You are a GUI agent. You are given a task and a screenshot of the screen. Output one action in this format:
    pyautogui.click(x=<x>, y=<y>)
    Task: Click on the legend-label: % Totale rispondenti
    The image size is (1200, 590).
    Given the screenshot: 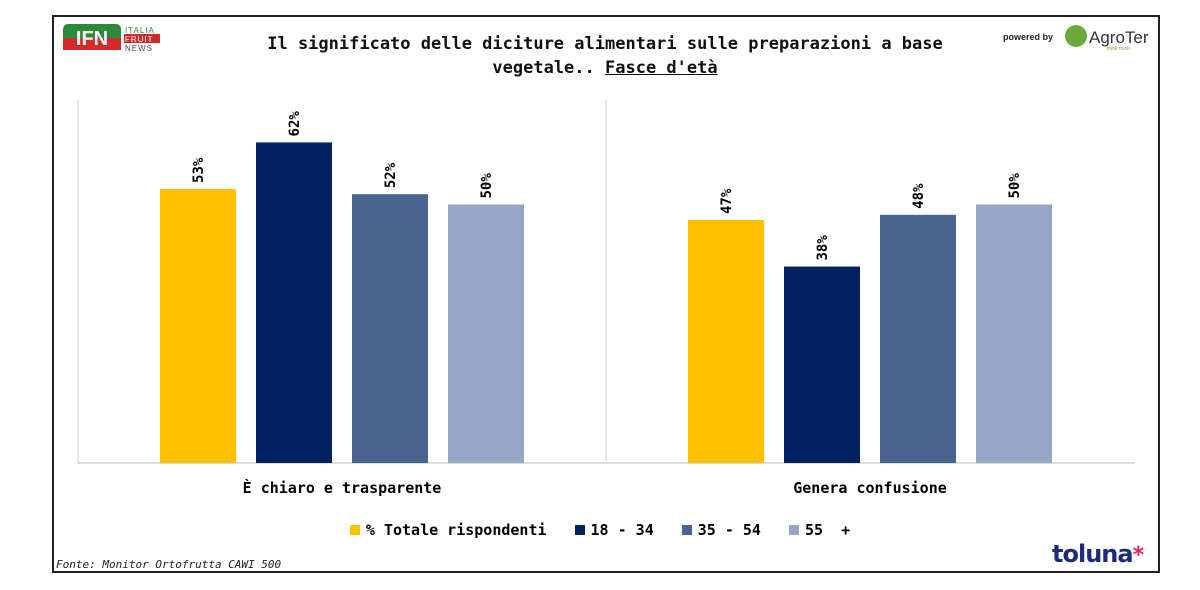 What is the action you would take?
    pyautogui.click(x=456, y=530)
    